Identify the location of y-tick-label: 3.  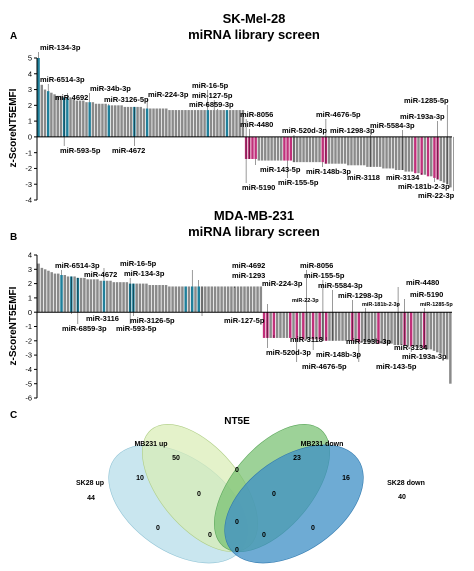
(30, 269).